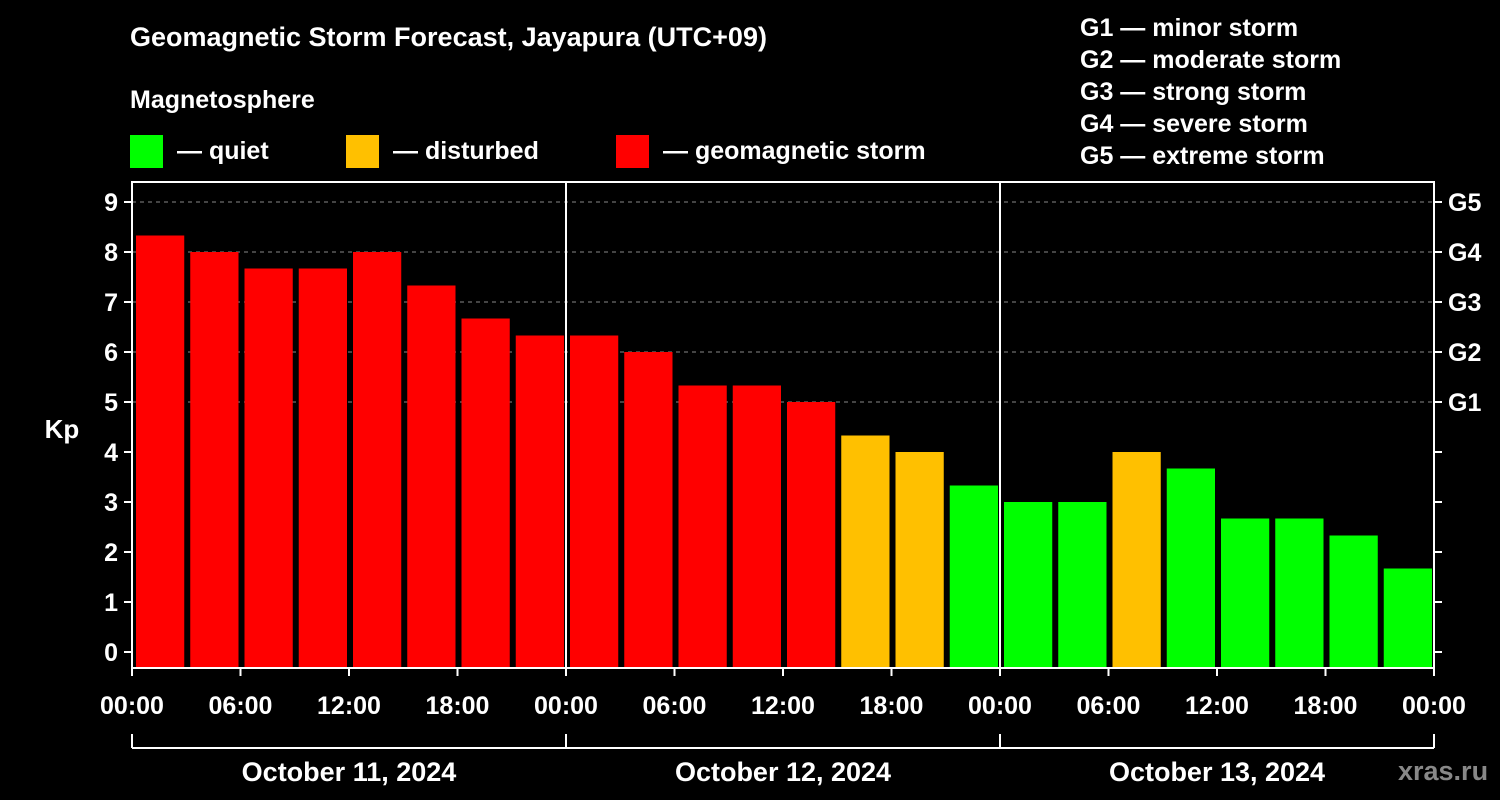 The height and width of the screenshot is (800, 1500). Describe the element at coordinates (1193, 92) in the screenshot. I see `storm-level-g3: G3 — strong storm` at that location.